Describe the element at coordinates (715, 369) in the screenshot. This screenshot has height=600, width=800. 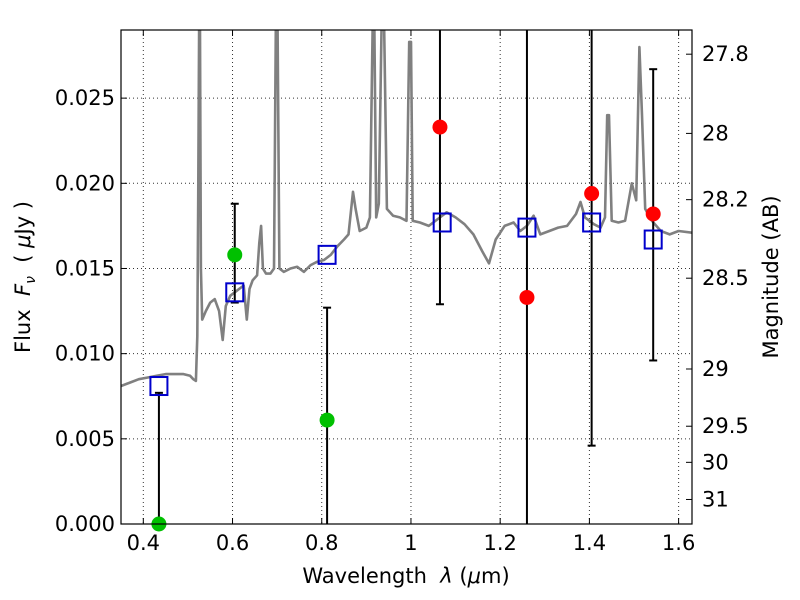
I see `y2-tick-label: 29` at that location.